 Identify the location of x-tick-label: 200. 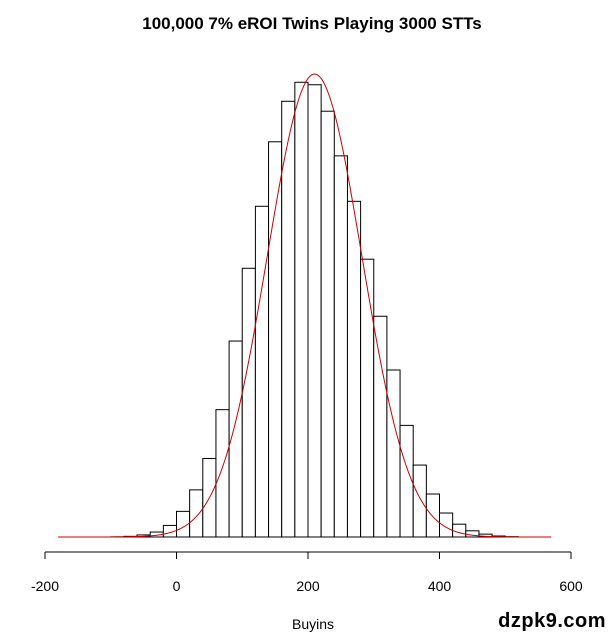
(308, 586).